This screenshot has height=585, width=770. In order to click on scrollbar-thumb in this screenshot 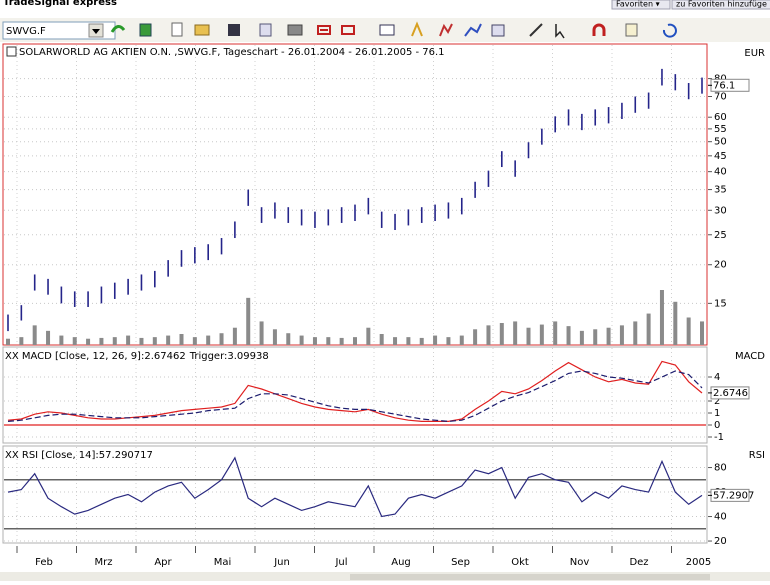, I will do `click(530, 577)`.